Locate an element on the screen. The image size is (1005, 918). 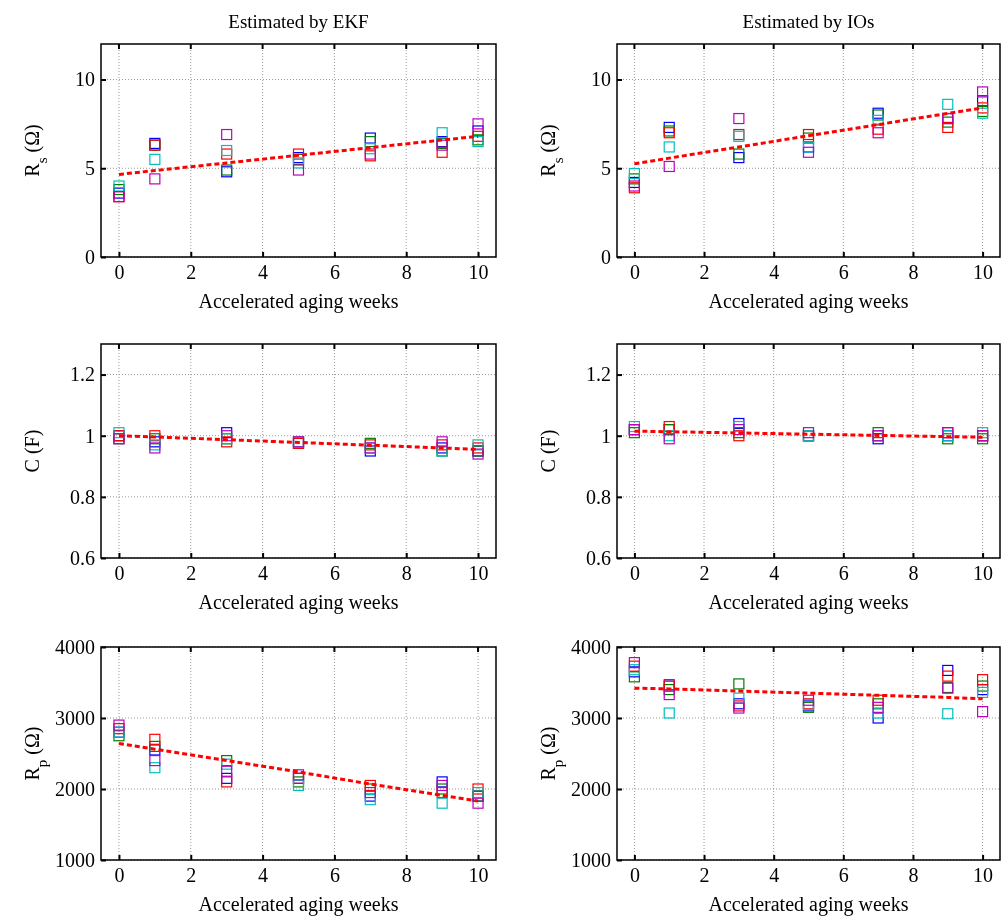
chart-title: Estimated by EKF is located at coordinates (298, 21).